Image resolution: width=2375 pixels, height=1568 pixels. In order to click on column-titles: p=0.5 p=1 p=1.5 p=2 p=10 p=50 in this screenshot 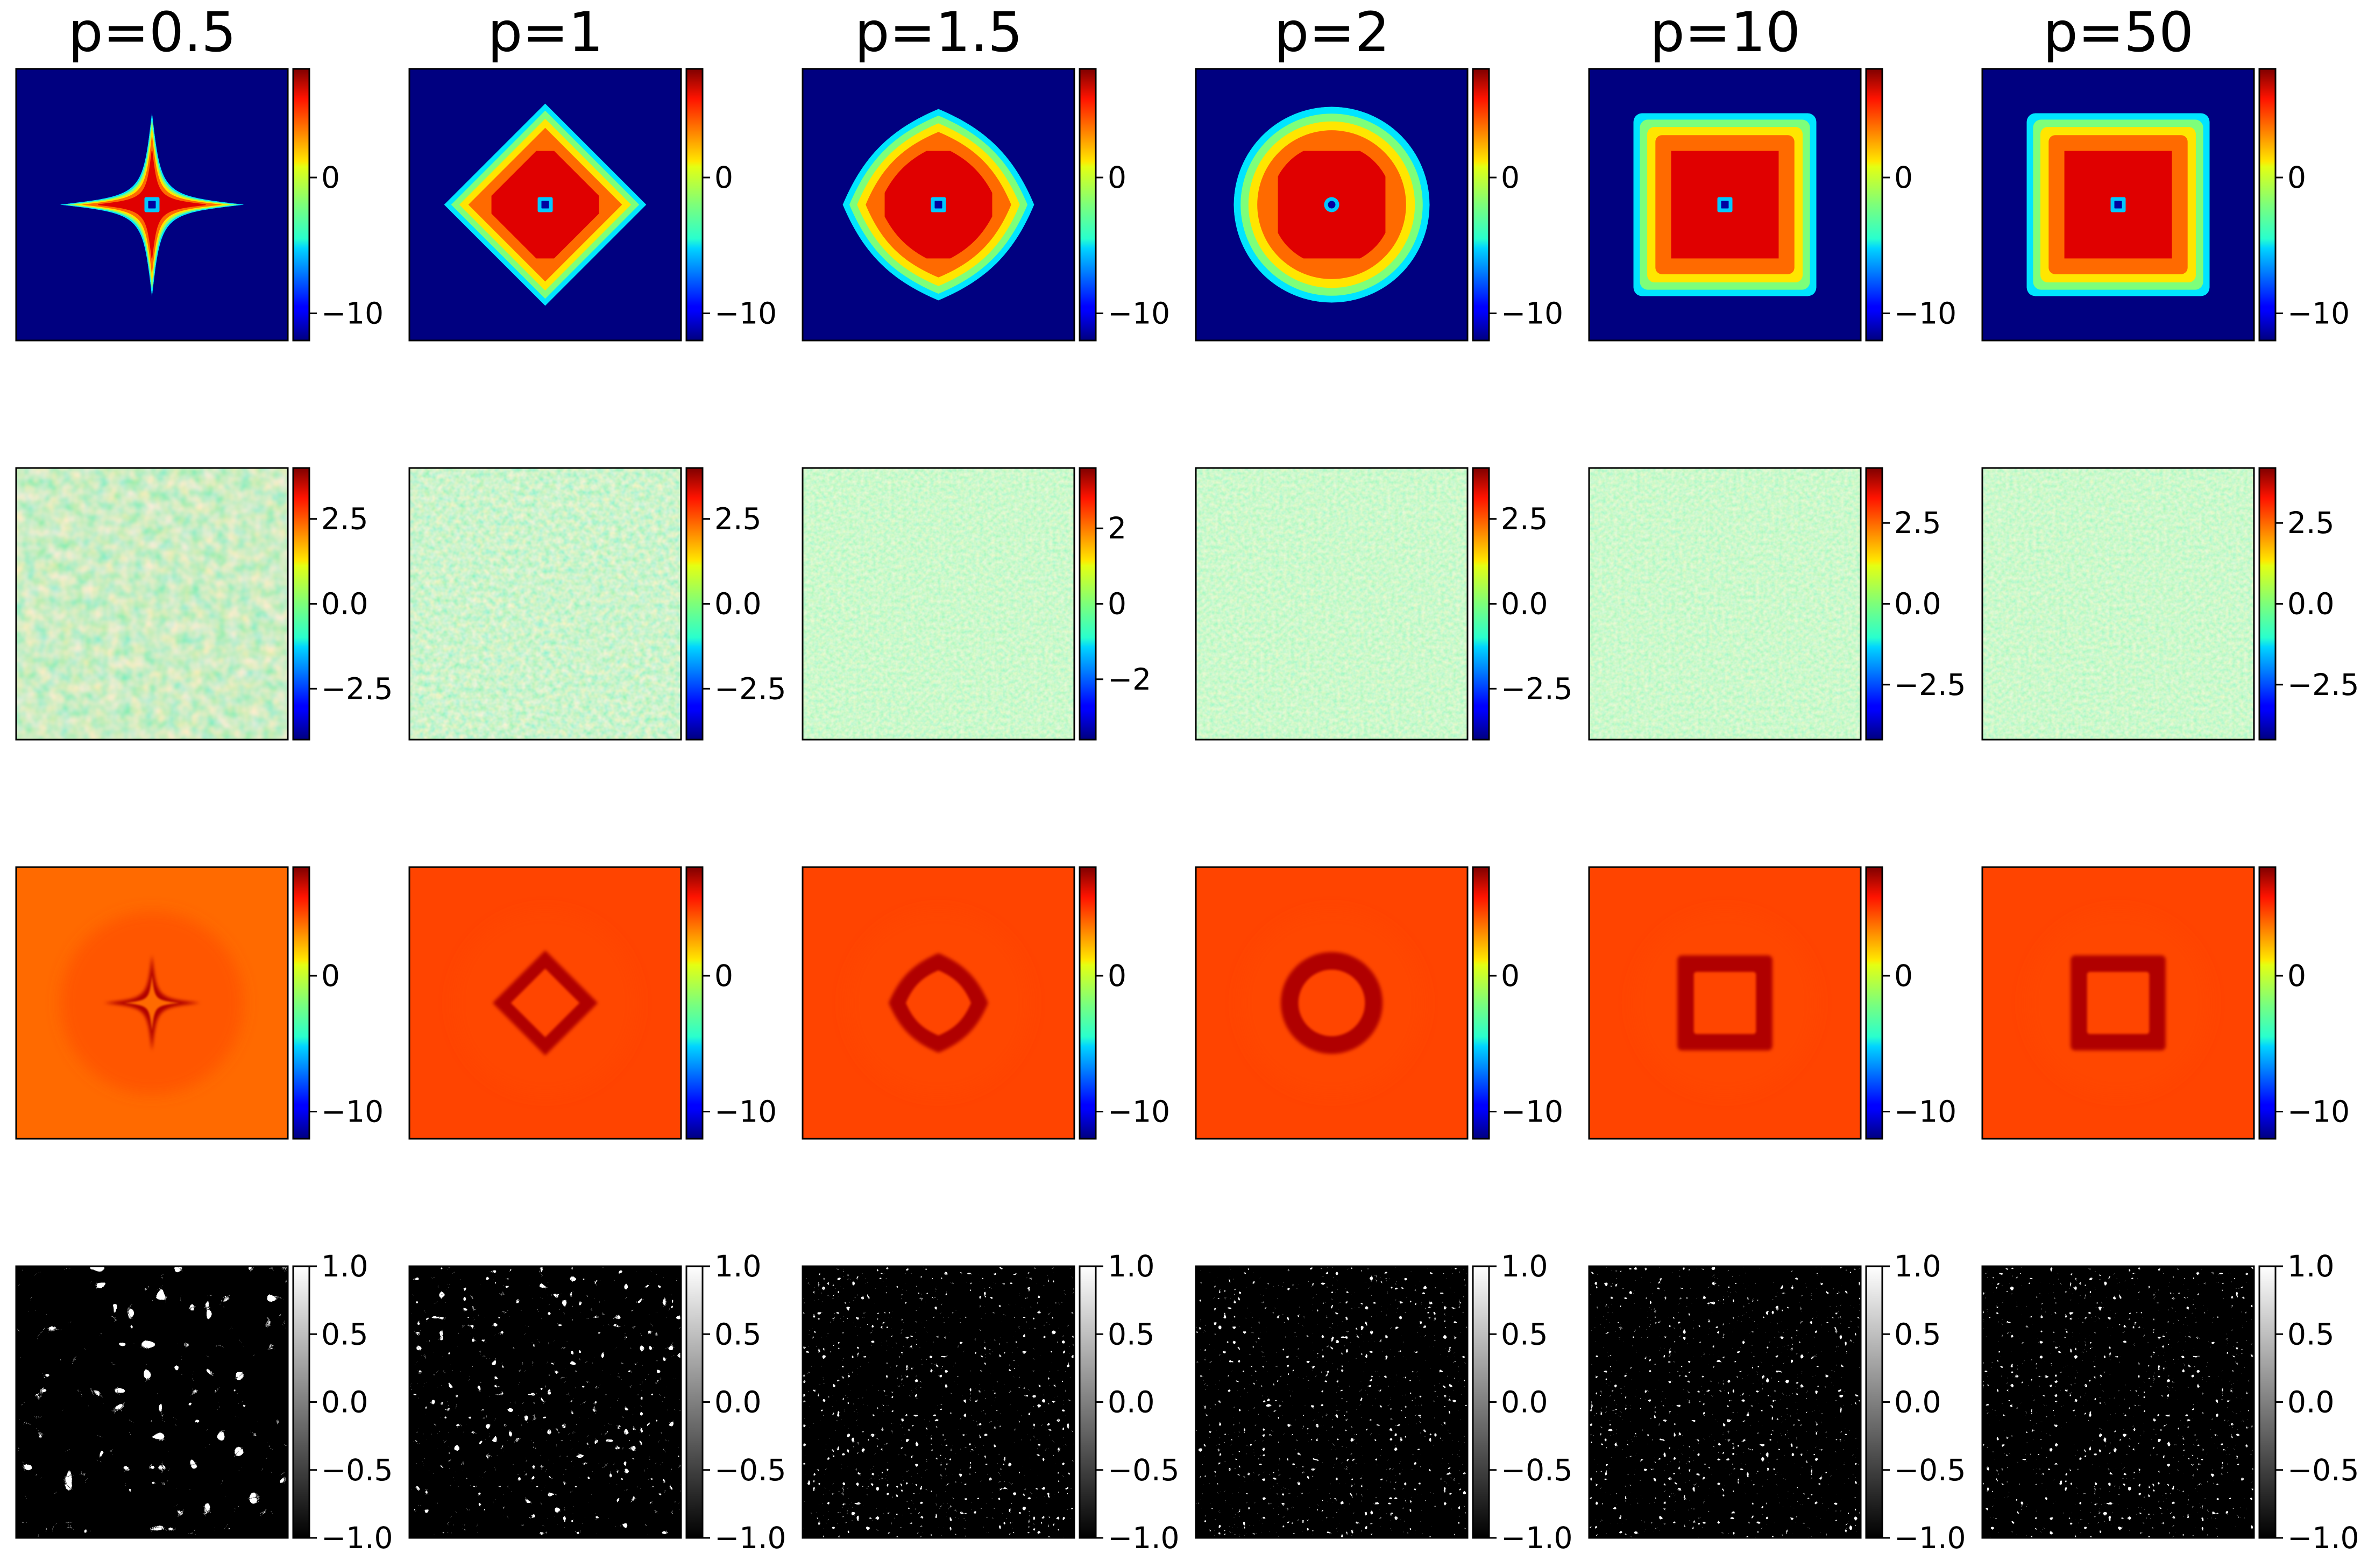, I will do `click(1131, 33)`.